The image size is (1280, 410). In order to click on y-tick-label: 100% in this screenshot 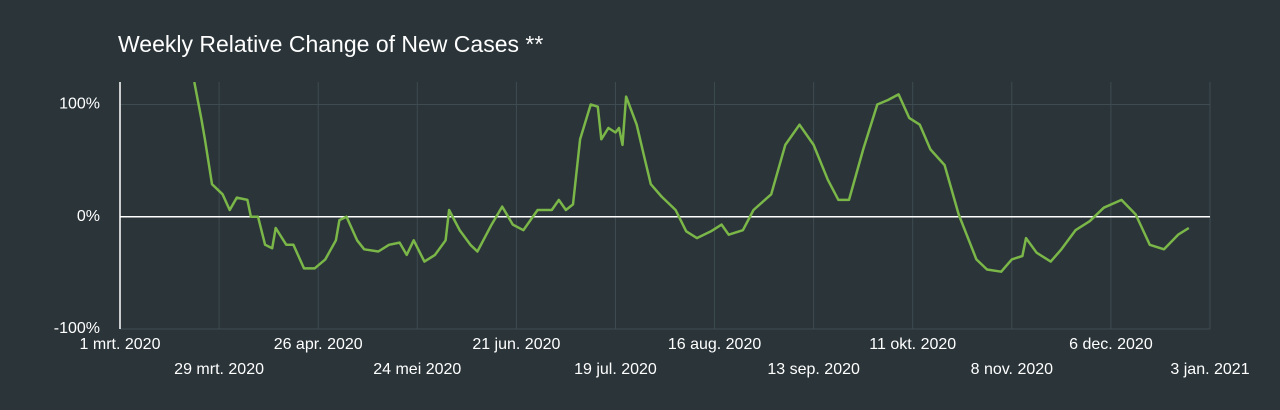, I will do `click(79, 104)`.